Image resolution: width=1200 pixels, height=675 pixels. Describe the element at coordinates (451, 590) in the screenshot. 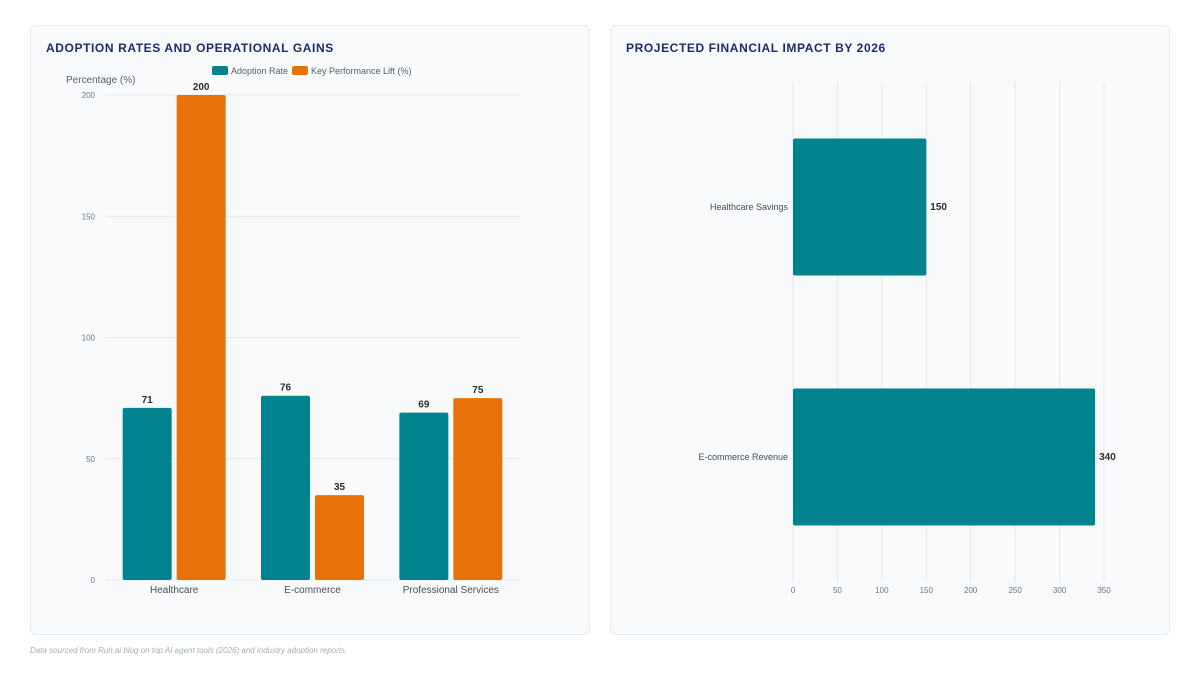

I see `x-tick-label: Professional Services` at that location.